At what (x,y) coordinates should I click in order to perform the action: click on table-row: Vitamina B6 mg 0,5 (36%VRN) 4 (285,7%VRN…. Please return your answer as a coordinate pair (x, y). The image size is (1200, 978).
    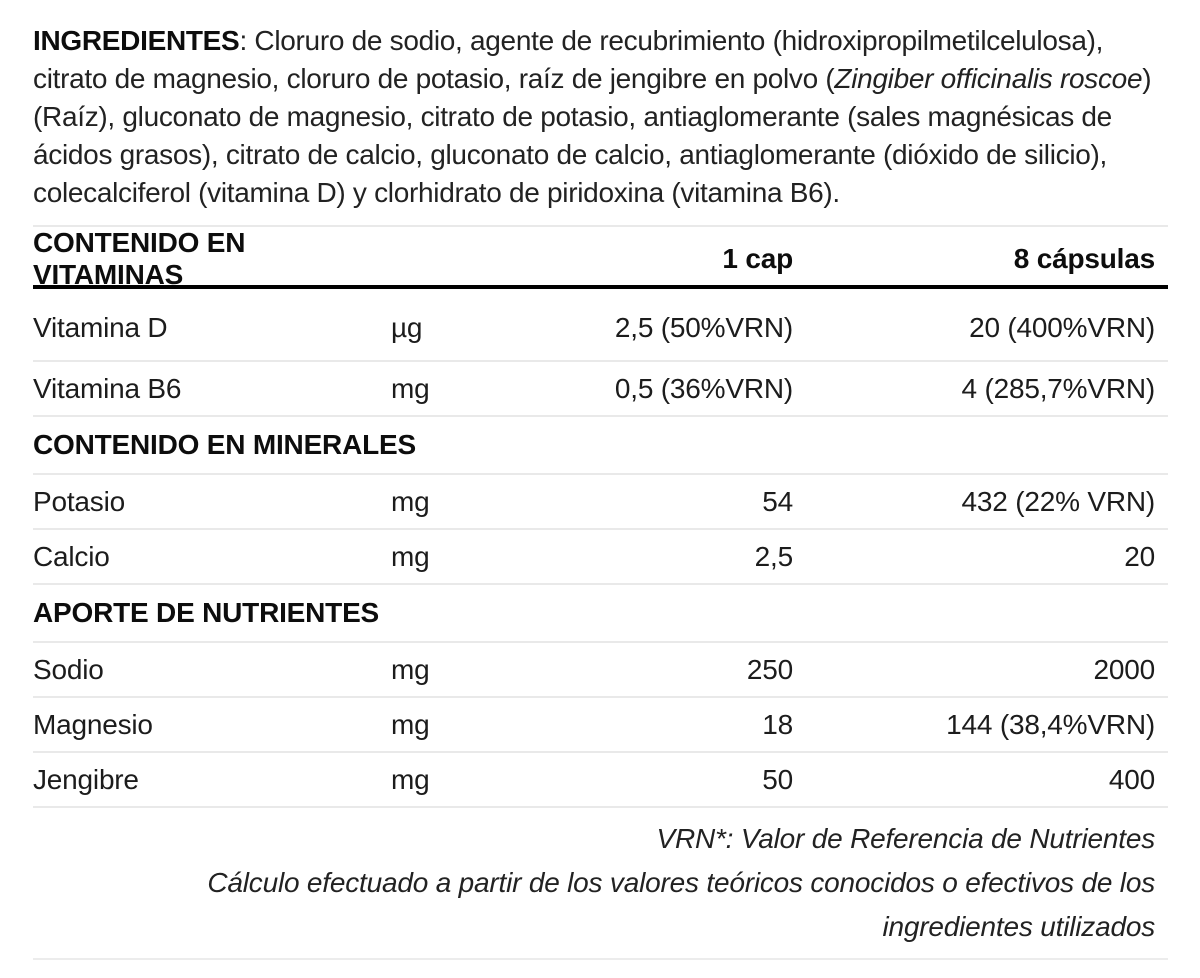
    Looking at the image, I should click on (600, 389).